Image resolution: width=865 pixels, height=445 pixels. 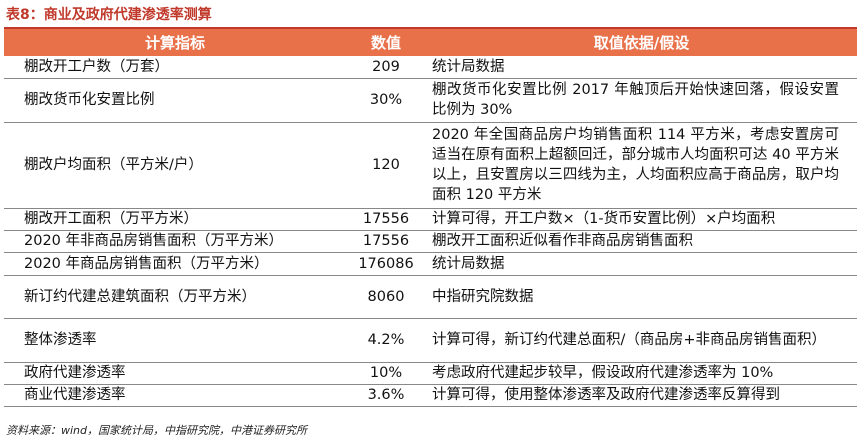 What do you see at coordinates (109, 15) in the screenshot?
I see `table-title: 表8：商业及政府代建渗透率测算` at bounding box center [109, 15].